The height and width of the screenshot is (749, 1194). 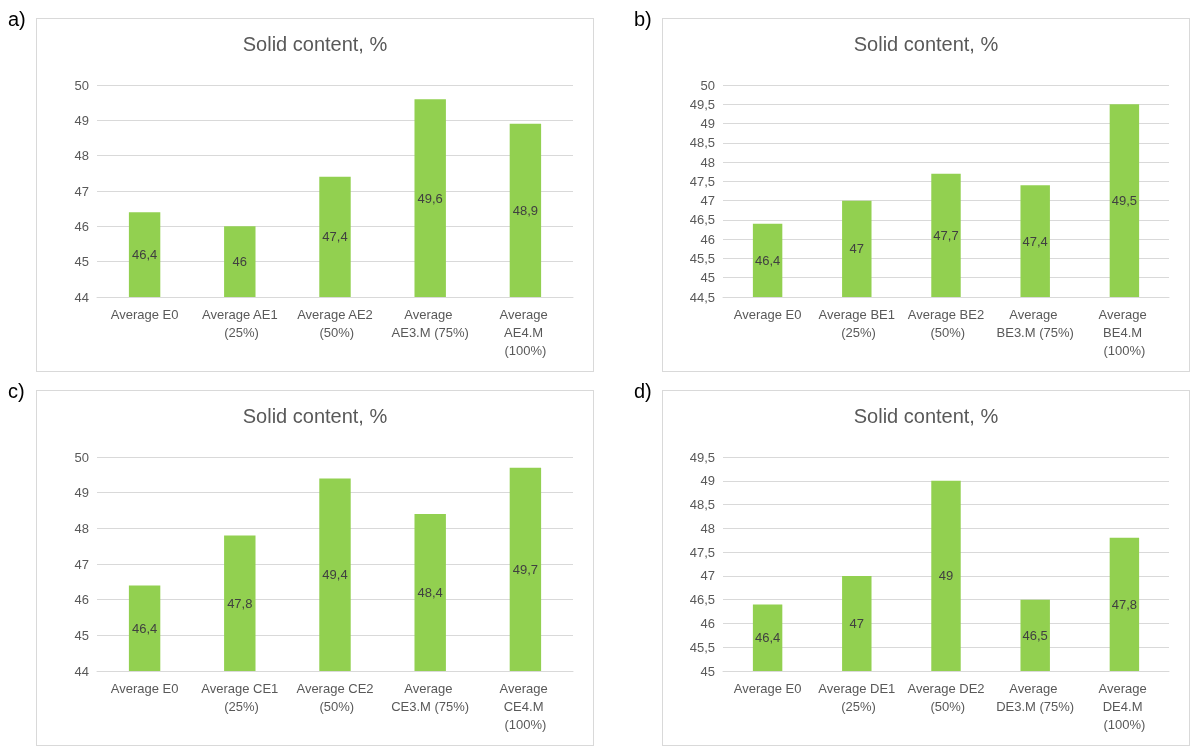 What do you see at coordinates (430, 323) in the screenshot?
I see `x-tick-label: Average AE3.M (75%)` at bounding box center [430, 323].